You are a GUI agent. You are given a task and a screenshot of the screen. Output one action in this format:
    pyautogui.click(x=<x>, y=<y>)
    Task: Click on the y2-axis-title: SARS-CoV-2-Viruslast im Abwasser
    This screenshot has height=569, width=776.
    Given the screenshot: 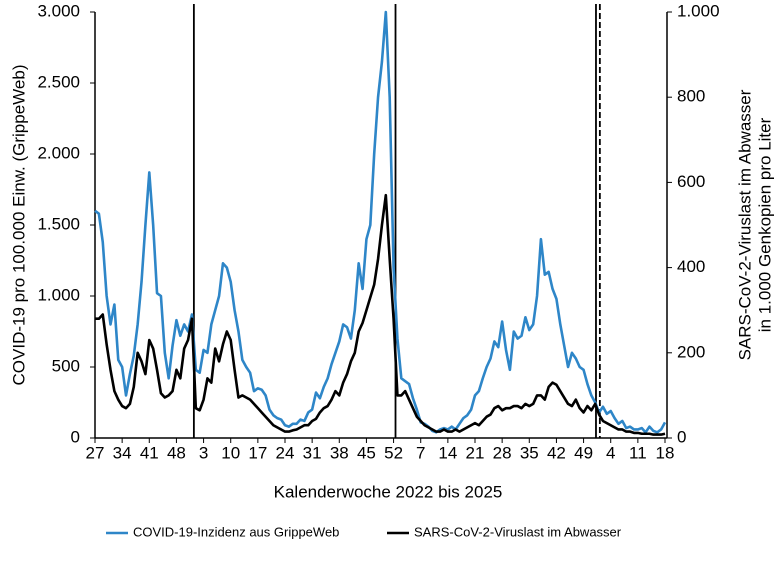 What is the action you would take?
    pyautogui.click(x=744, y=224)
    